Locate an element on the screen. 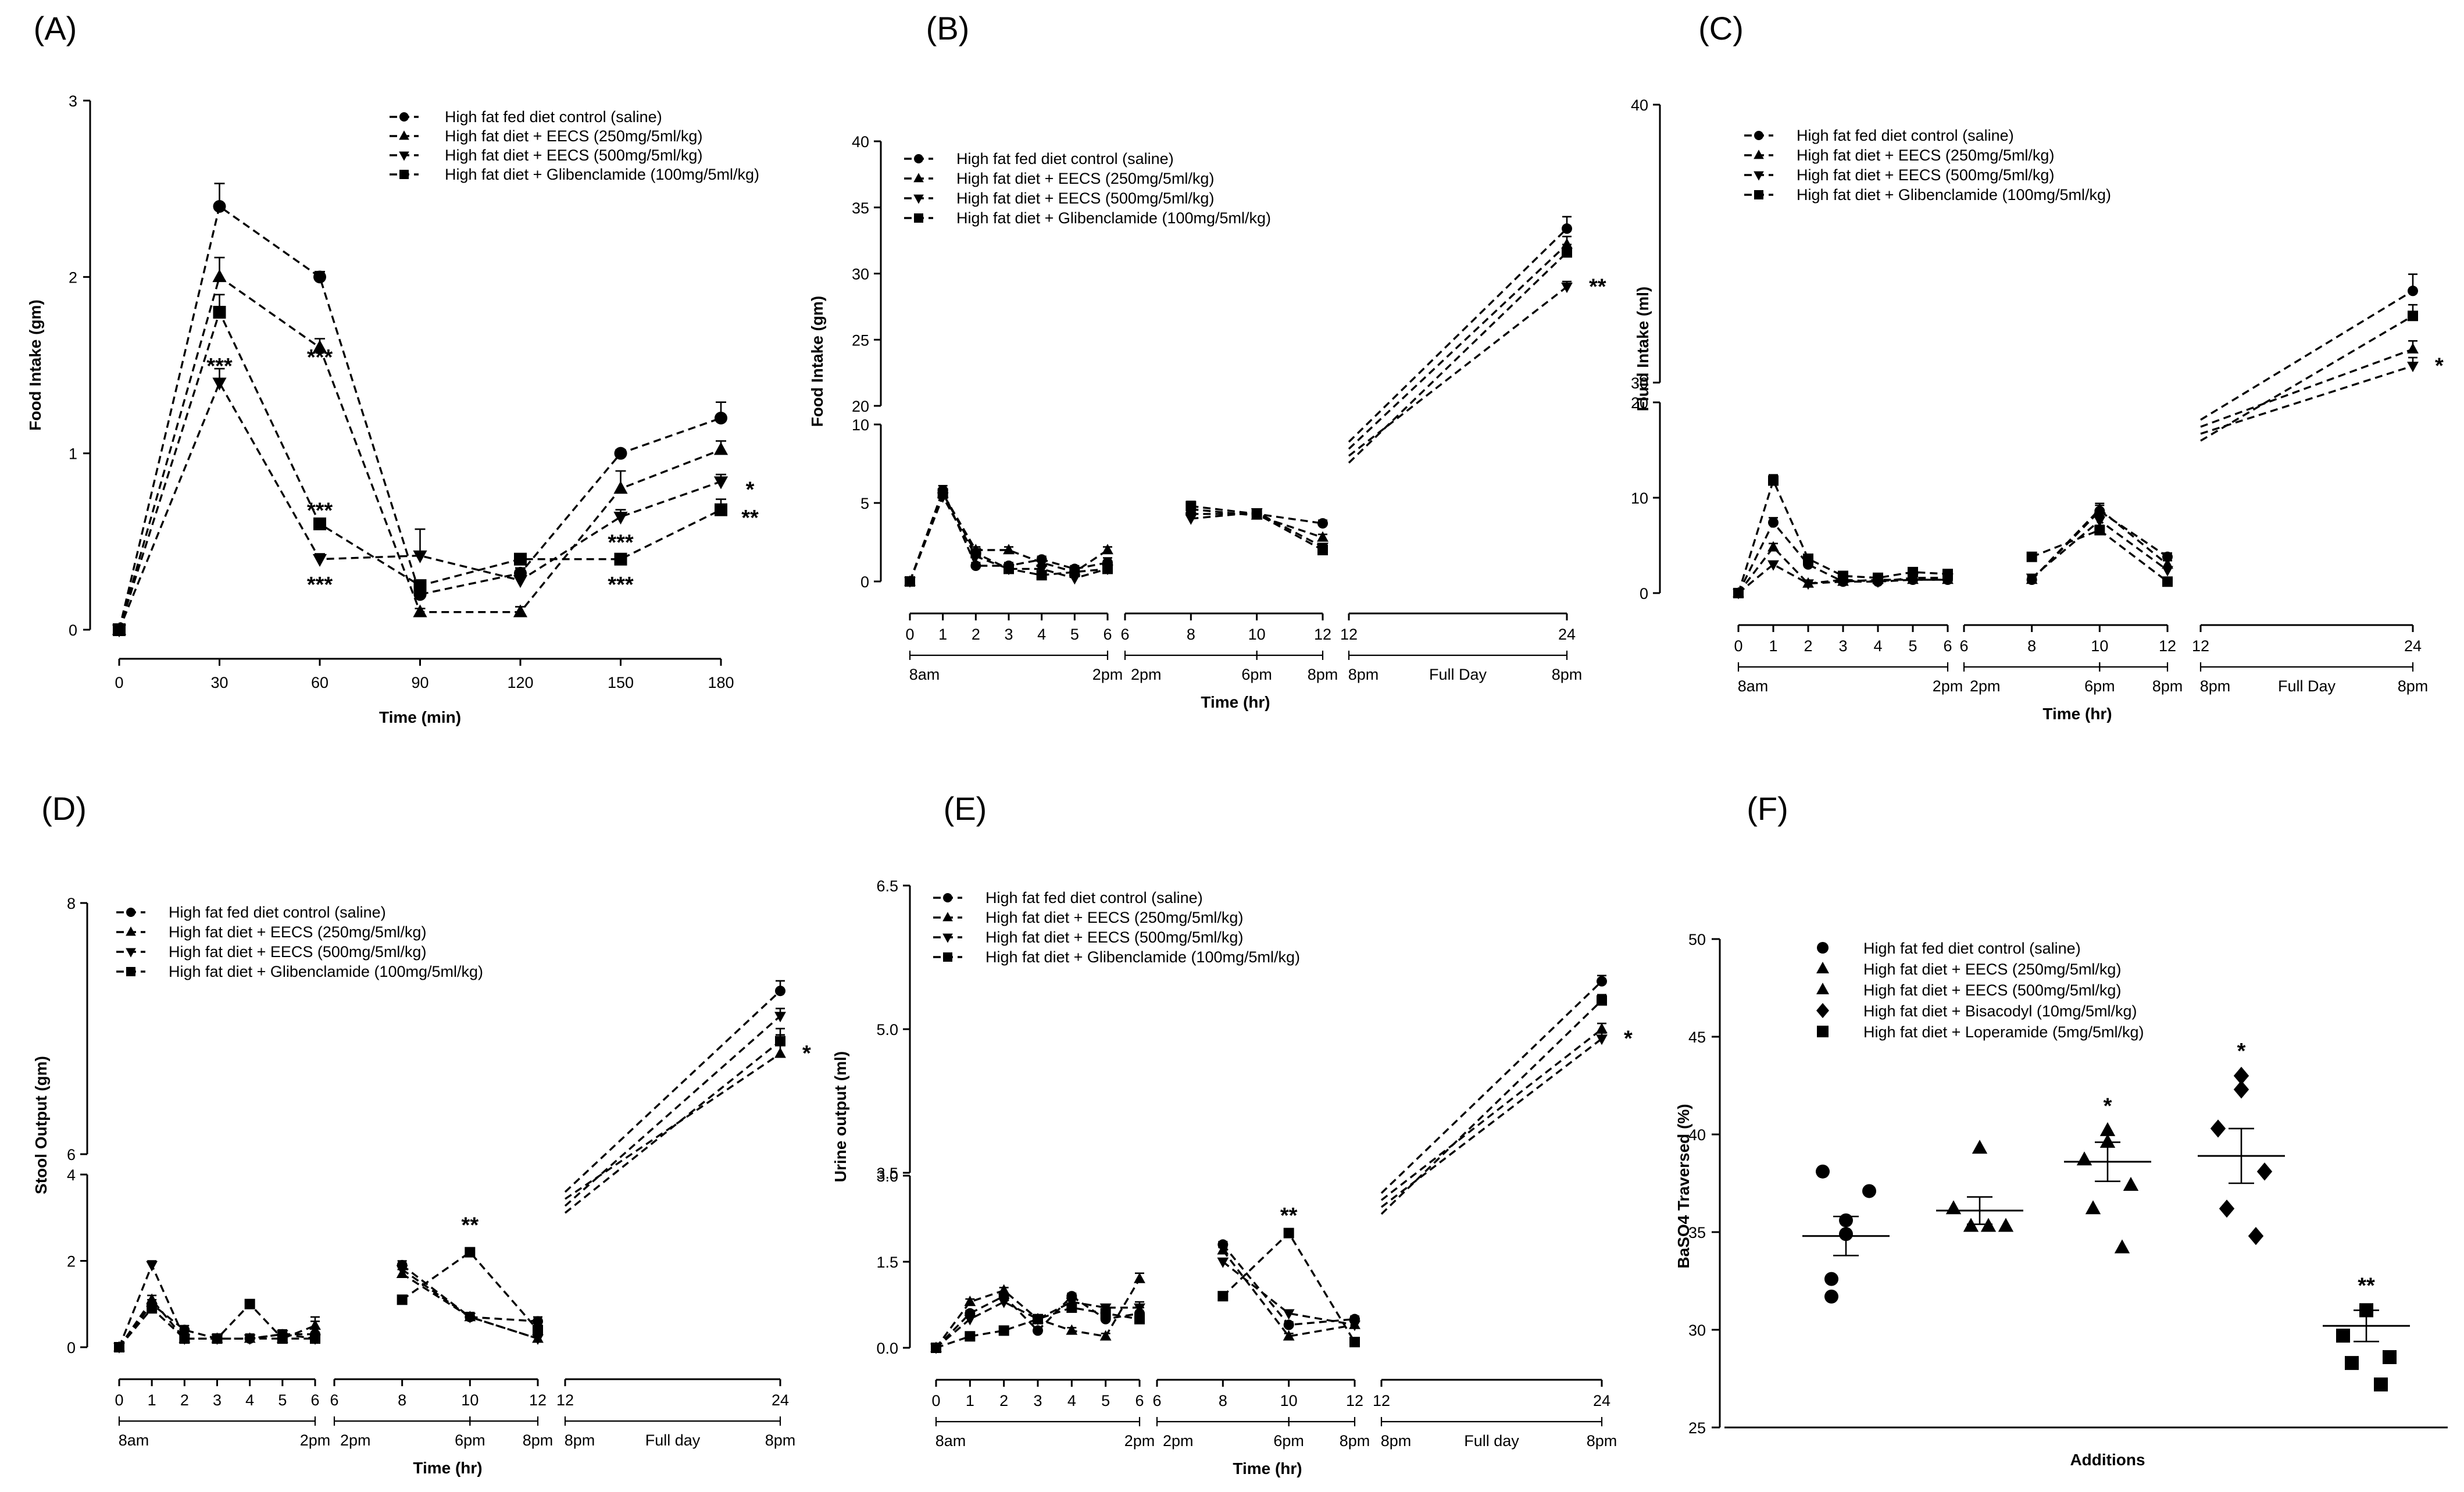  significance-label: ** is located at coordinates (750, 518).